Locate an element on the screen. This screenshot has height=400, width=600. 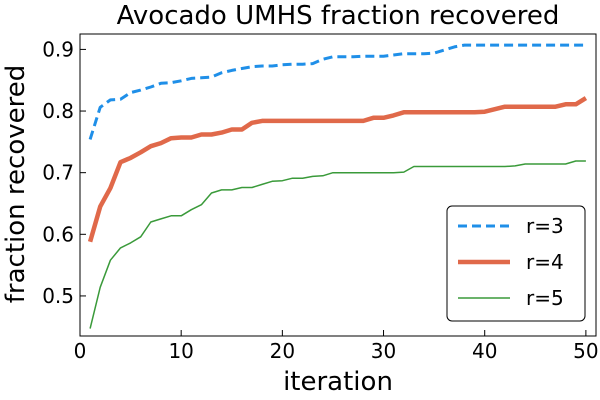
x-axis-label: iteration is located at coordinates (338, 382).